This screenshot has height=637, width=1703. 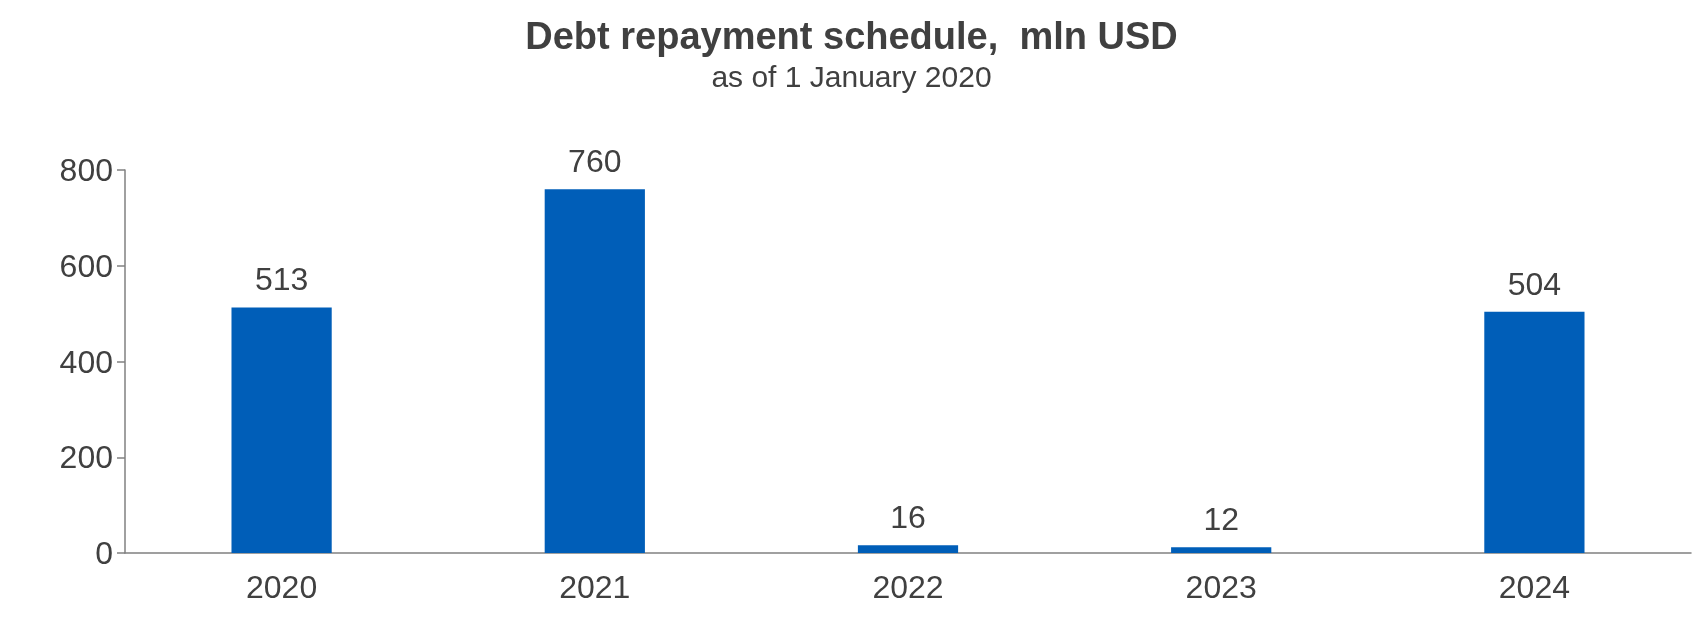 What do you see at coordinates (851, 76) in the screenshot?
I see `chart-subtitle: as of 1 January 2020` at bounding box center [851, 76].